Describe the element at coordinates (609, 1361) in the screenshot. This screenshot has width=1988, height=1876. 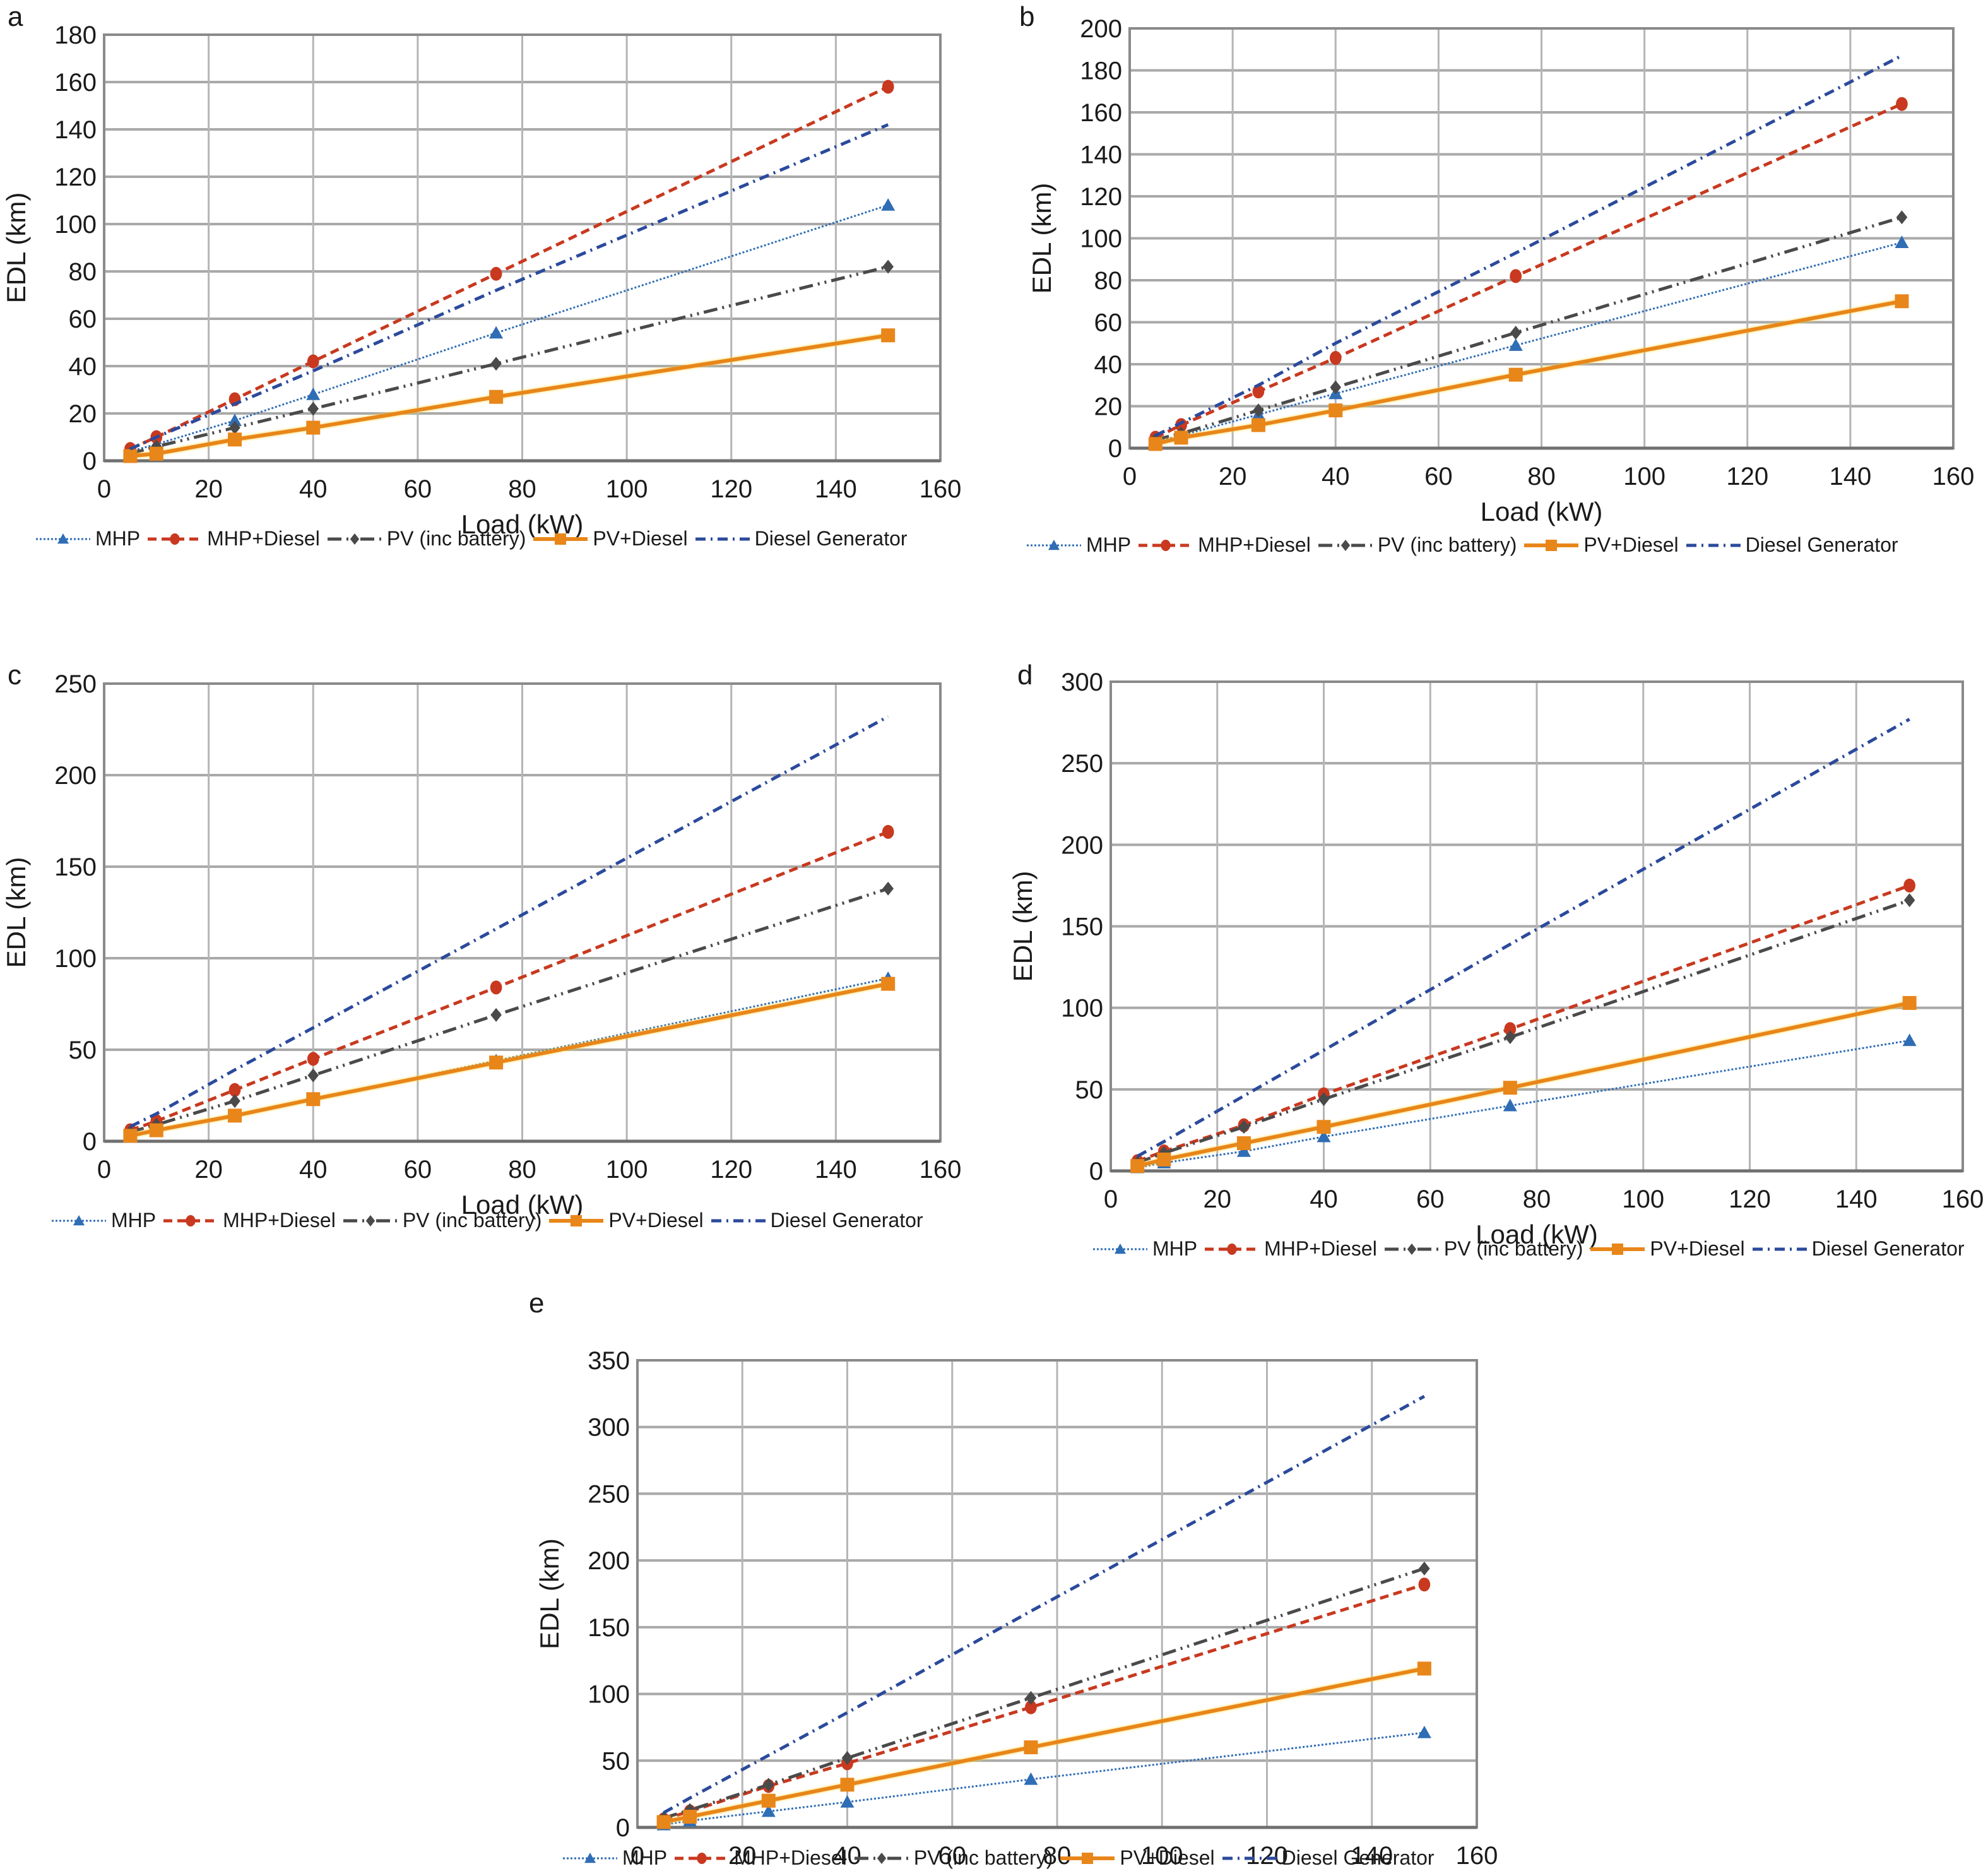
I see `y-tick-label: 350` at that location.